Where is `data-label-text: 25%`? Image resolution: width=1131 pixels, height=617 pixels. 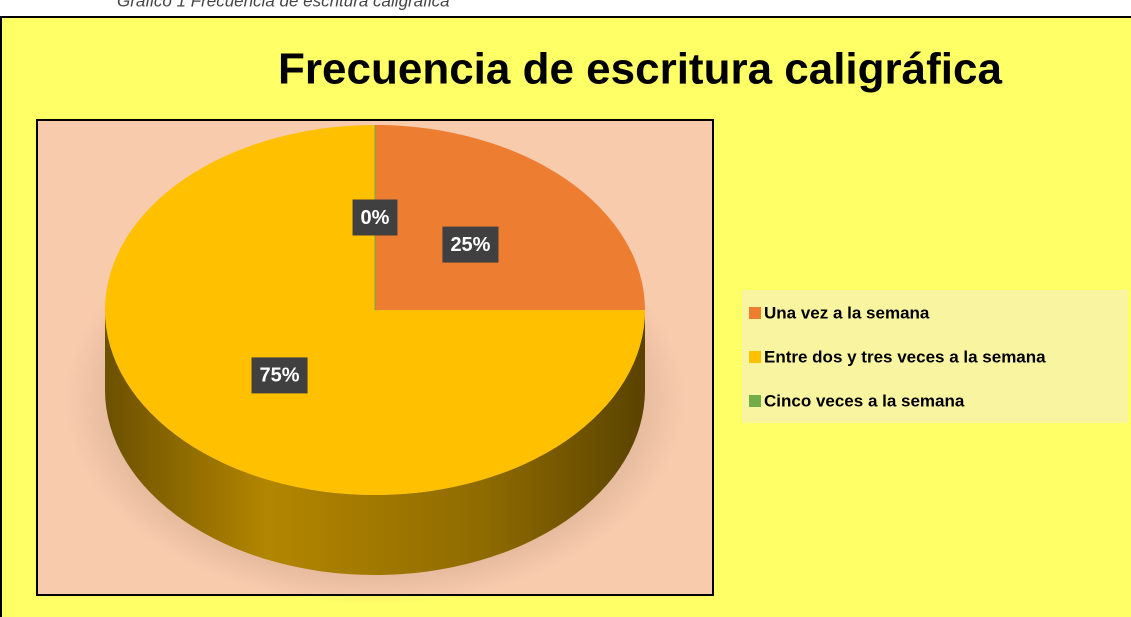
data-label-text: 25% is located at coordinates (470, 245).